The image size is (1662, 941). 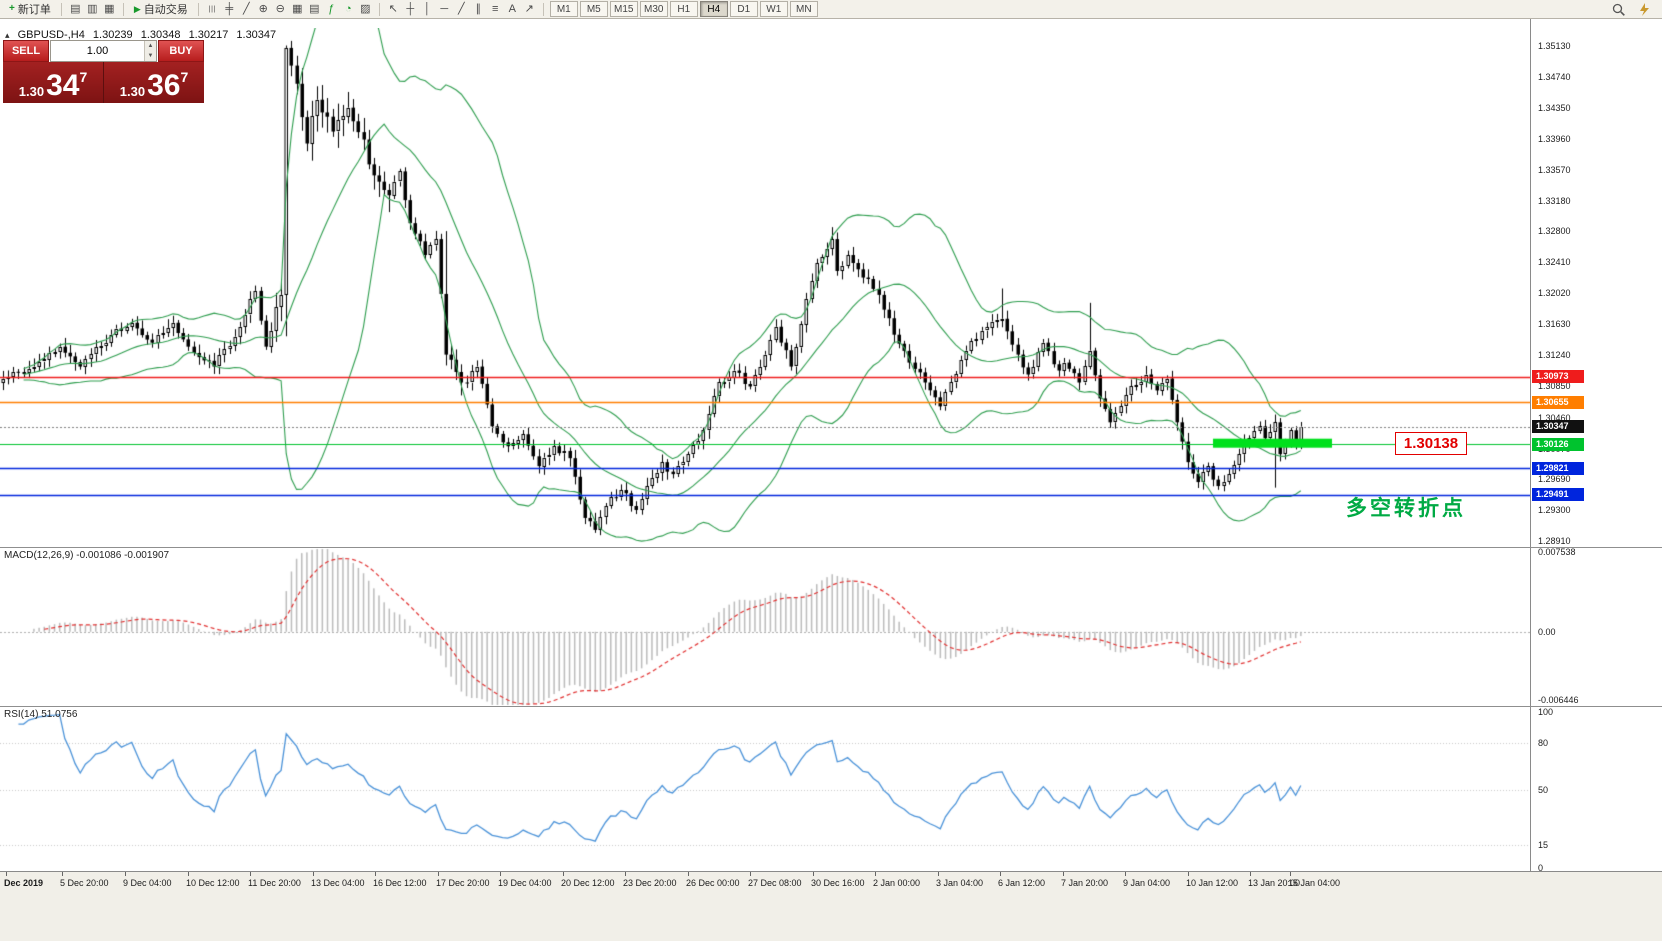 I want to click on oneclick-collapse-icon: ▴, so click(x=7, y=35).